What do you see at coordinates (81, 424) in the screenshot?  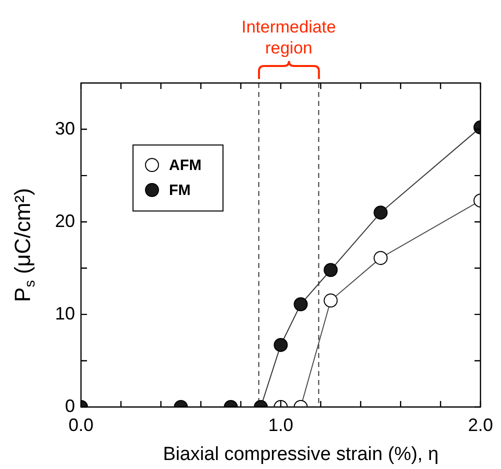 I see `x-tick-label: 0.0` at bounding box center [81, 424].